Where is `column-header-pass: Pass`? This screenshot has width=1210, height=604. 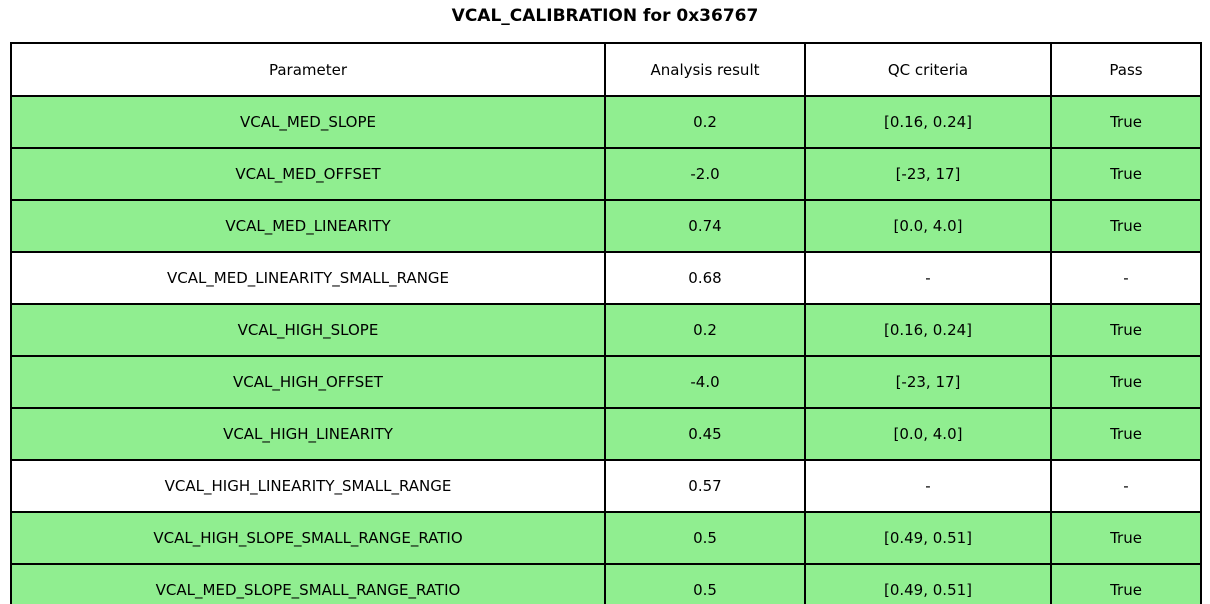 column-header-pass: Pass is located at coordinates (1126, 69).